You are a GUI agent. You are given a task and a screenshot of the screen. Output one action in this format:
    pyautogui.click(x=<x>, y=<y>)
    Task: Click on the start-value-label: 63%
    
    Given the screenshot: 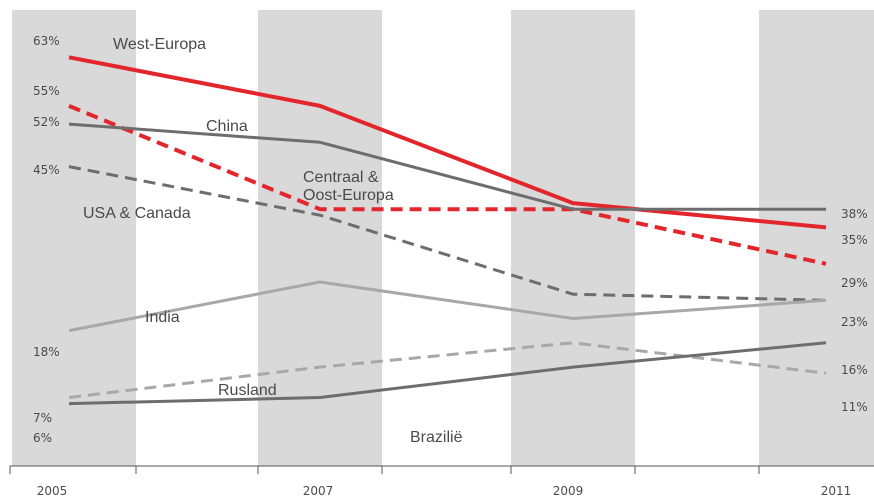 What is the action you would take?
    pyautogui.click(x=46, y=41)
    